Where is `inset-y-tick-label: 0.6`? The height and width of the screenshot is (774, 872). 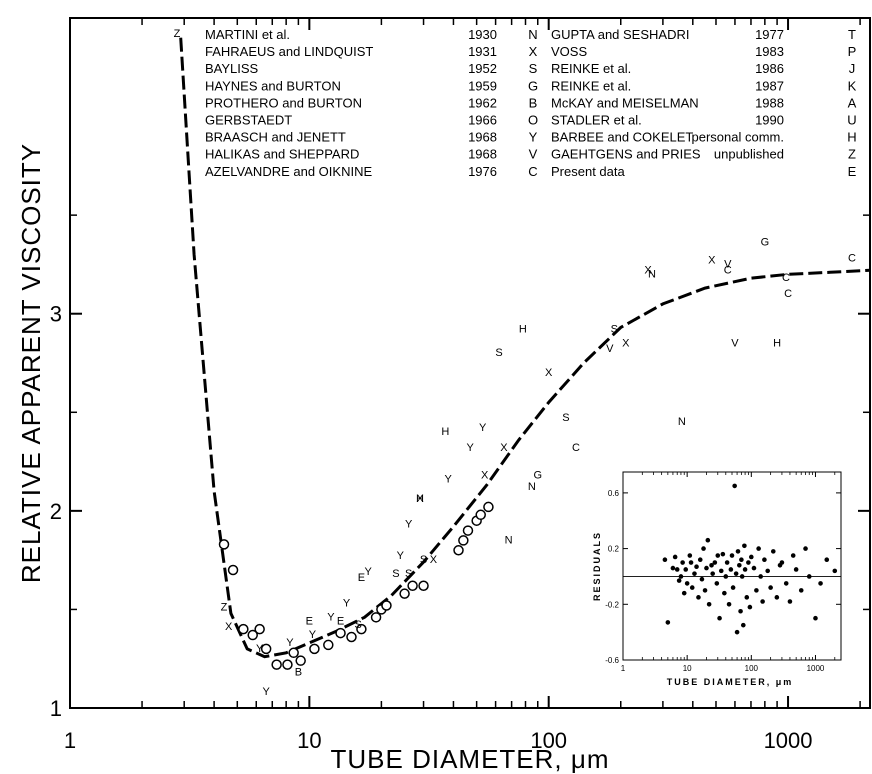 inset-y-tick-label: 0.6 is located at coordinates (614, 493).